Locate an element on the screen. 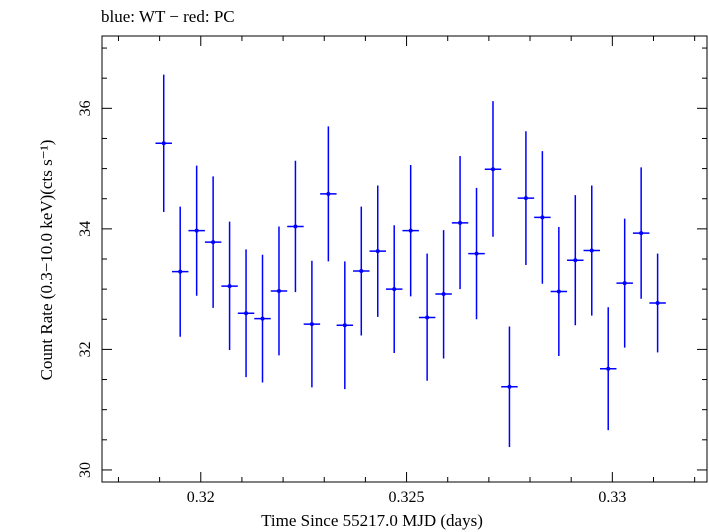 This screenshot has width=709, height=532. y-tick-label: 34 is located at coordinates (85, 229).